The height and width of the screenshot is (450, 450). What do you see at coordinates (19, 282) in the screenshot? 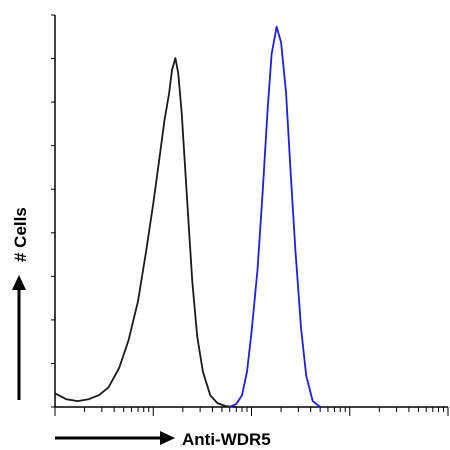
I see `y-axis-arrowhead` at bounding box center [19, 282].